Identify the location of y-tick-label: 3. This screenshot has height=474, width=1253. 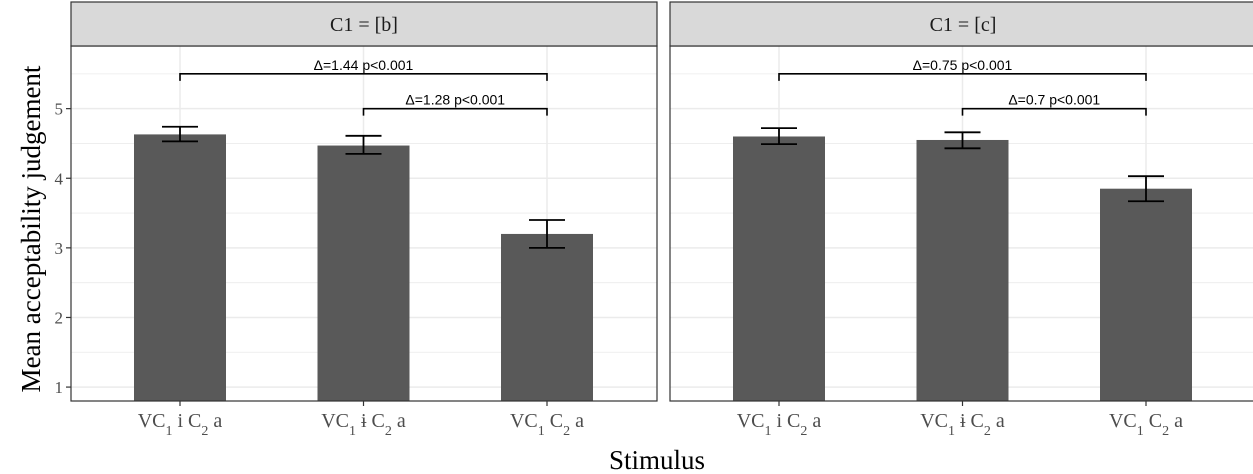
(59, 248).